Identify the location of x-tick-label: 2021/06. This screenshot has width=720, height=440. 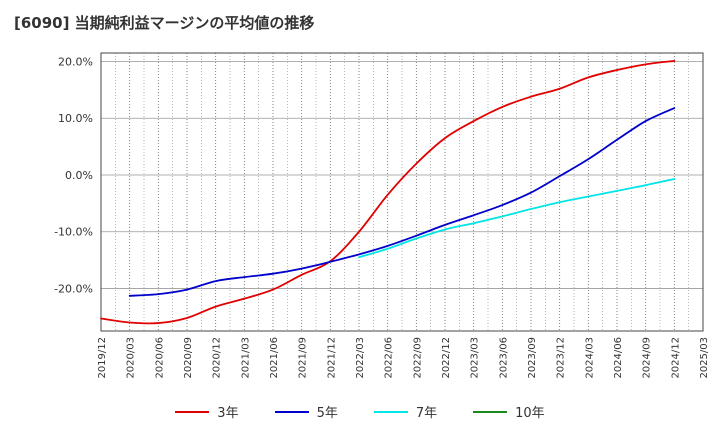
(274, 358).